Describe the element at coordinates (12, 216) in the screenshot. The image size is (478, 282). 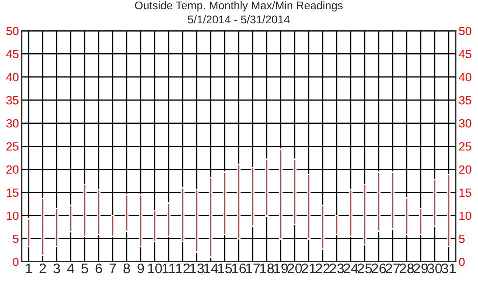
I see `y-tick-label: 10` at that location.